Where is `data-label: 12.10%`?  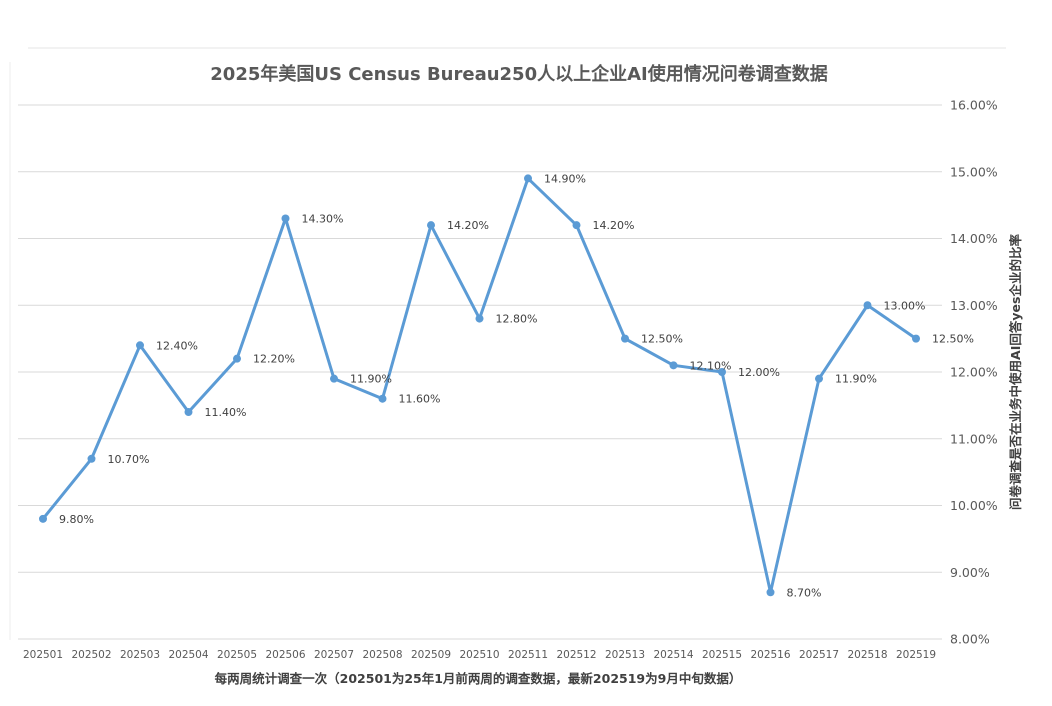 data-label: 12.10% is located at coordinates (711, 365).